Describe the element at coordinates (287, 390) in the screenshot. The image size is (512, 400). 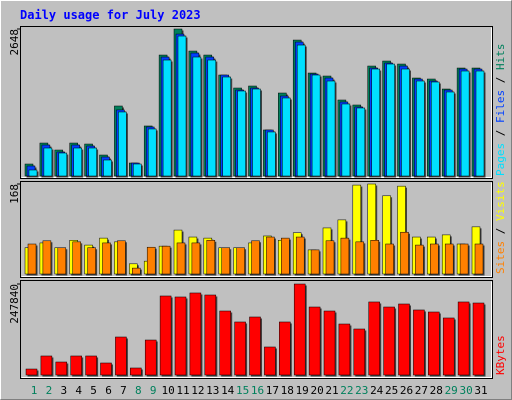
I see `x-tick-label: 18` at that location.